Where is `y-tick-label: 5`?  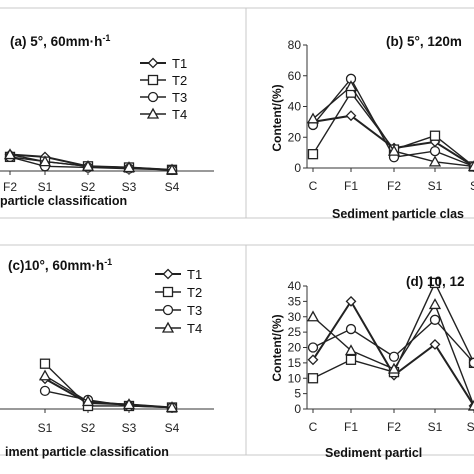
y-tick-label: 5 is located at coordinates (297, 394).